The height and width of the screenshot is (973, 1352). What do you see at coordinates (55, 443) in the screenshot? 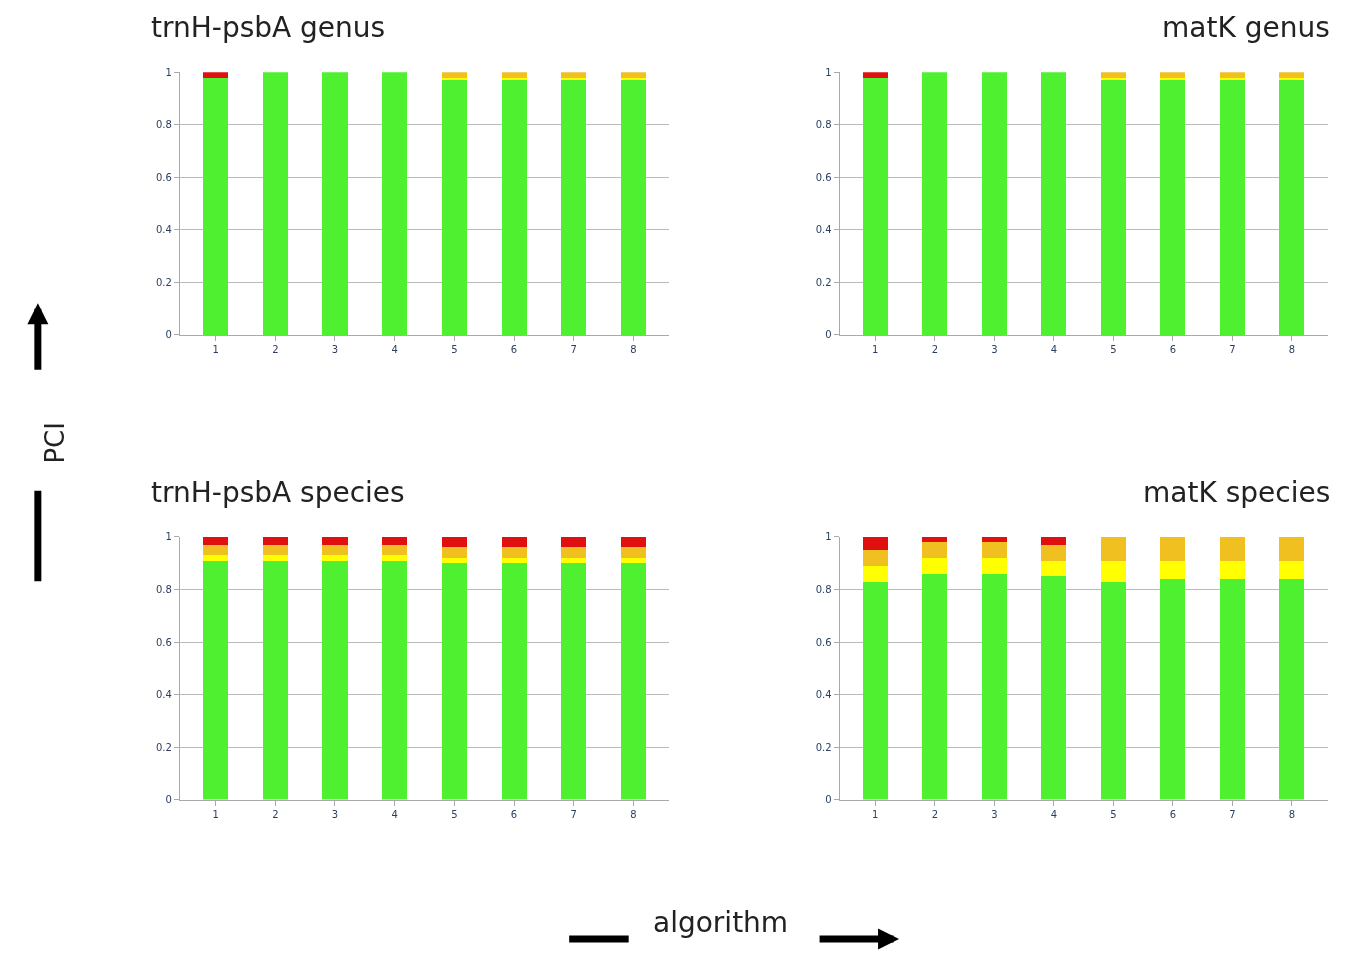
I see `y-axis-title: PCI` at bounding box center [55, 443].